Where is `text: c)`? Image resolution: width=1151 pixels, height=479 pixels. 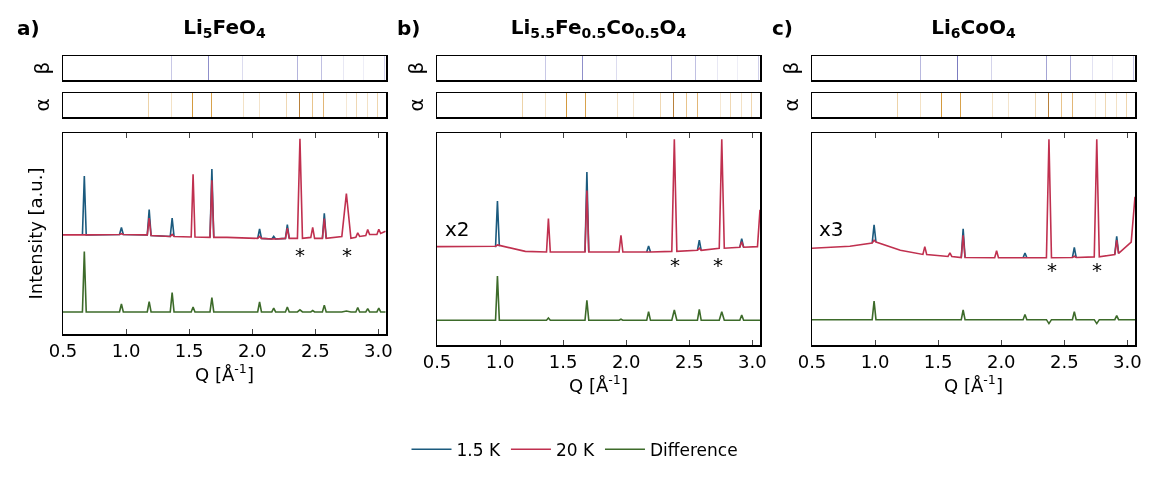 text: c) is located at coordinates (782, 28).